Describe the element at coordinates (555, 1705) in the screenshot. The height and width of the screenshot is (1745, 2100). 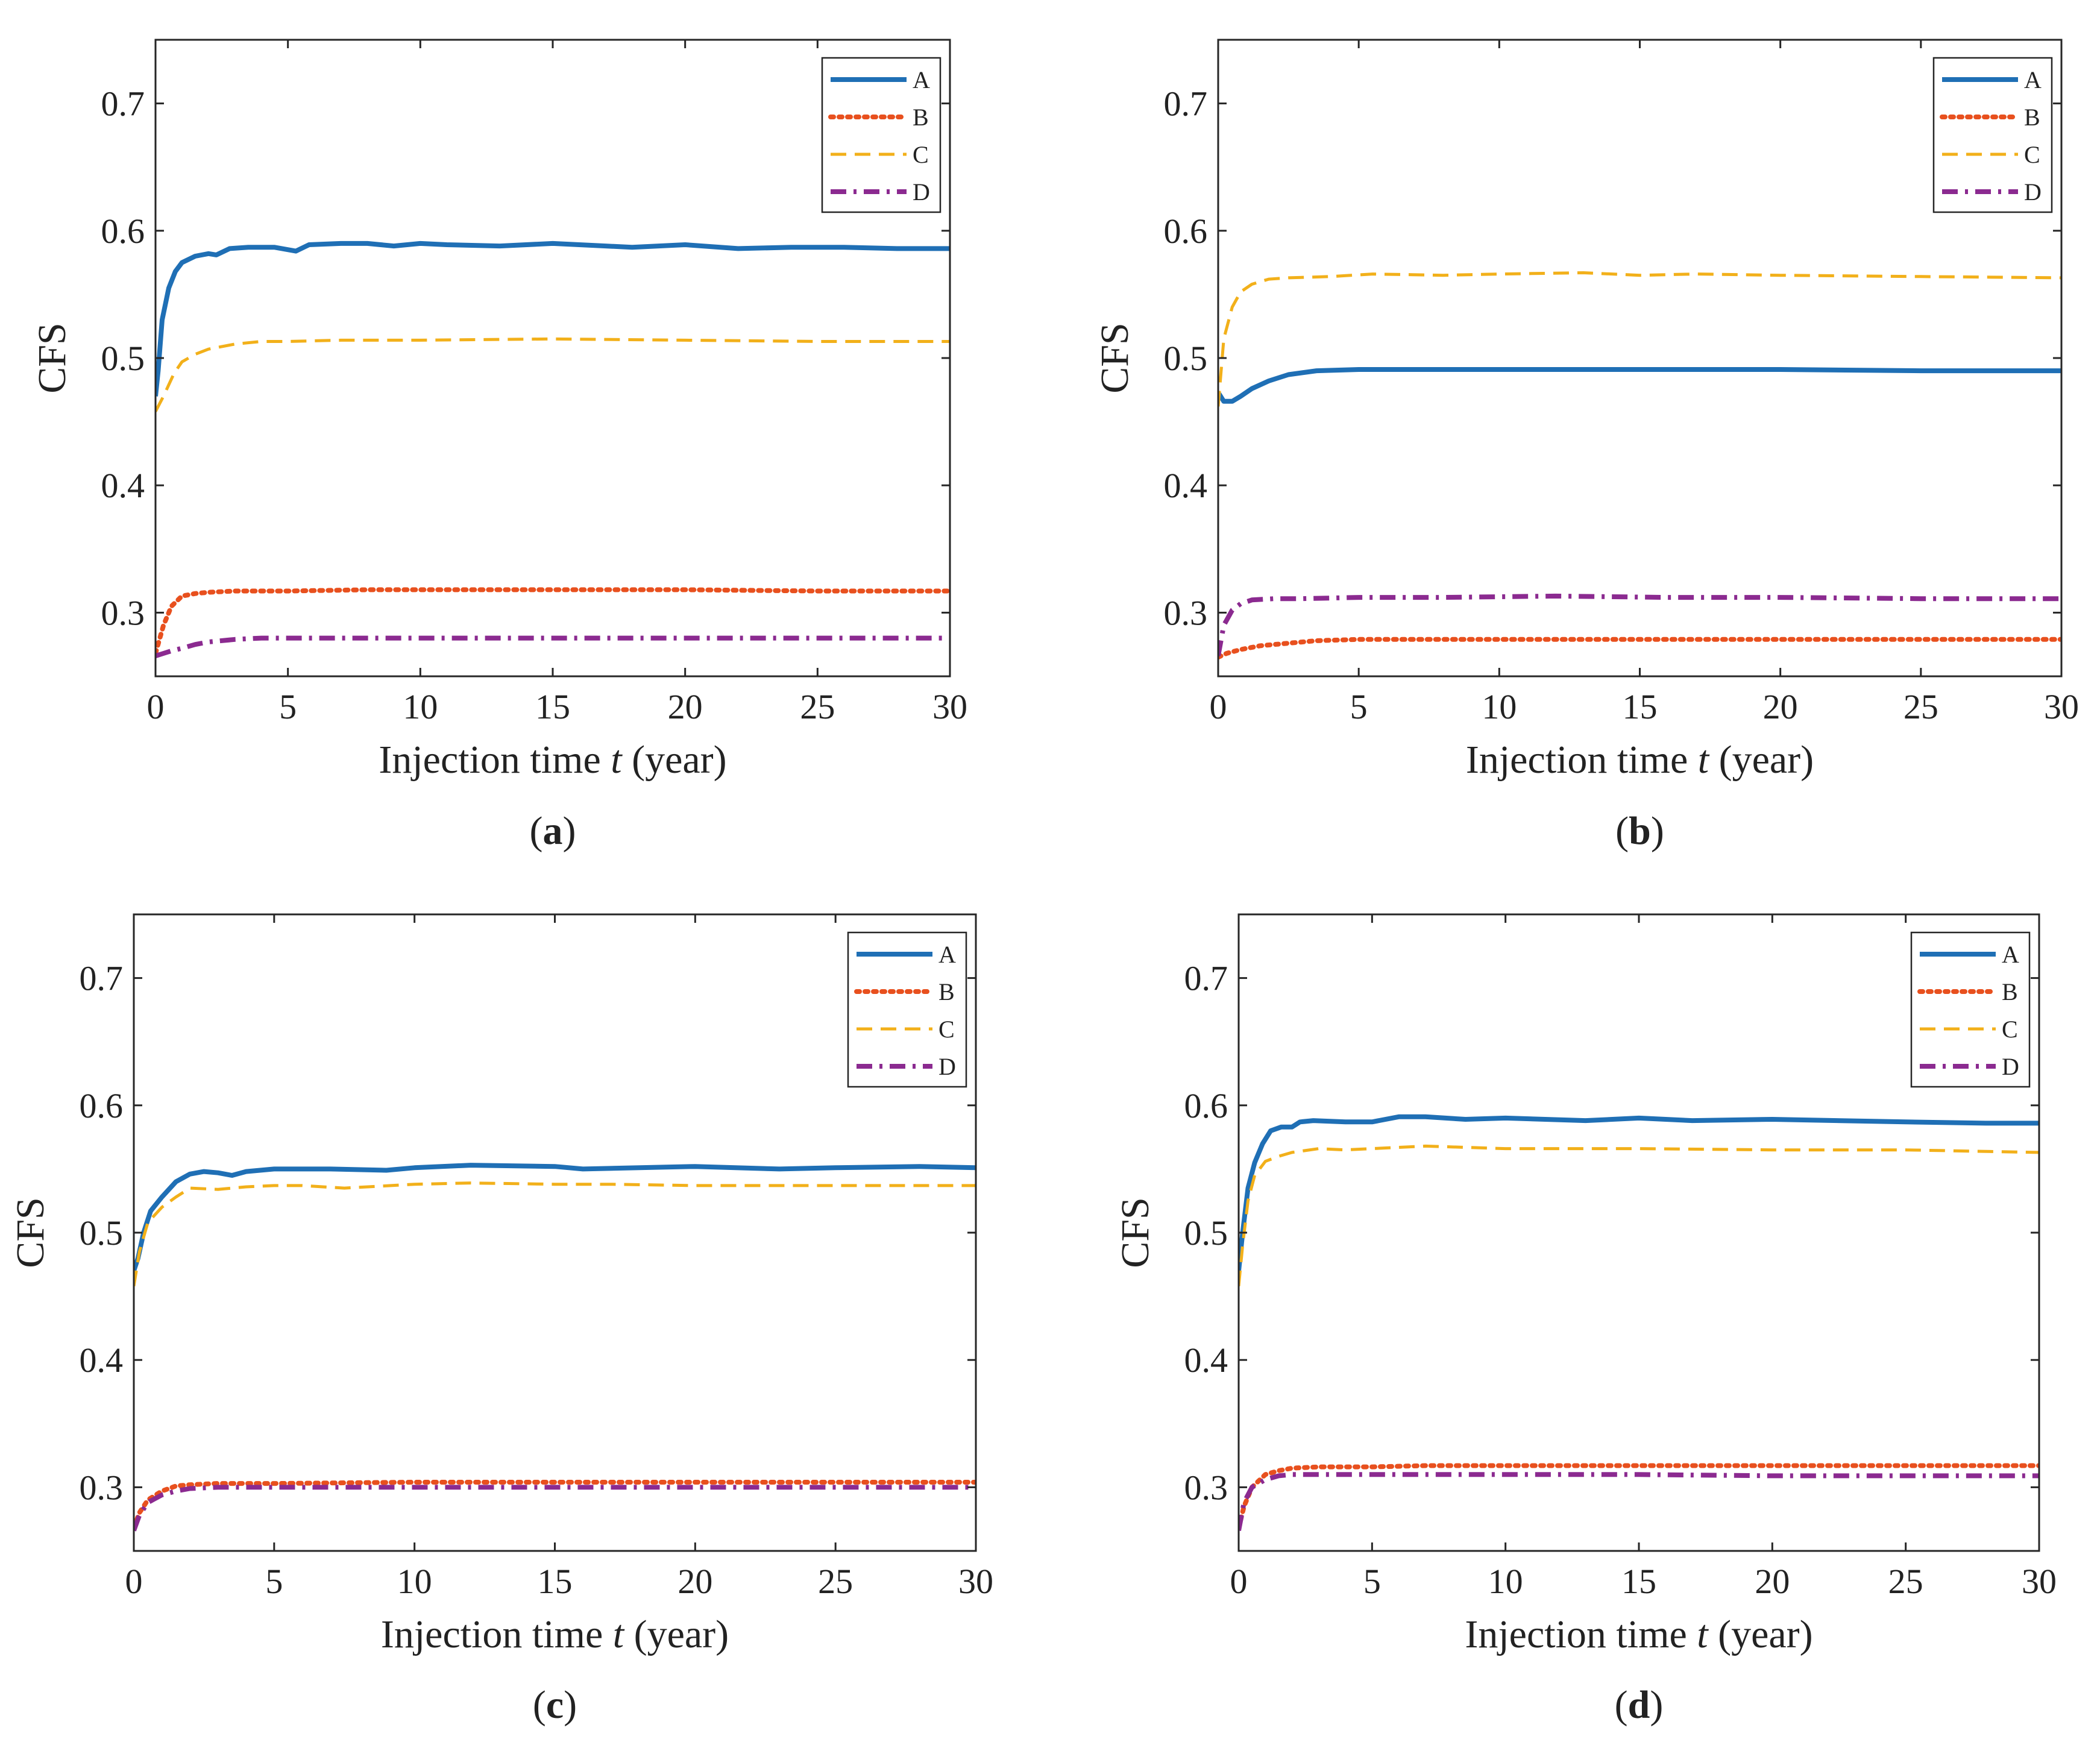
I see `panel-label: (c)` at that location.